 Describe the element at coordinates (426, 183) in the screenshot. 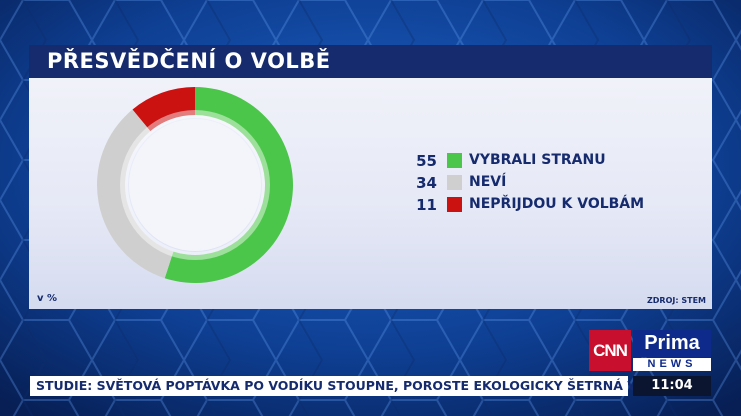

I see `legend-value: 34` at that location.